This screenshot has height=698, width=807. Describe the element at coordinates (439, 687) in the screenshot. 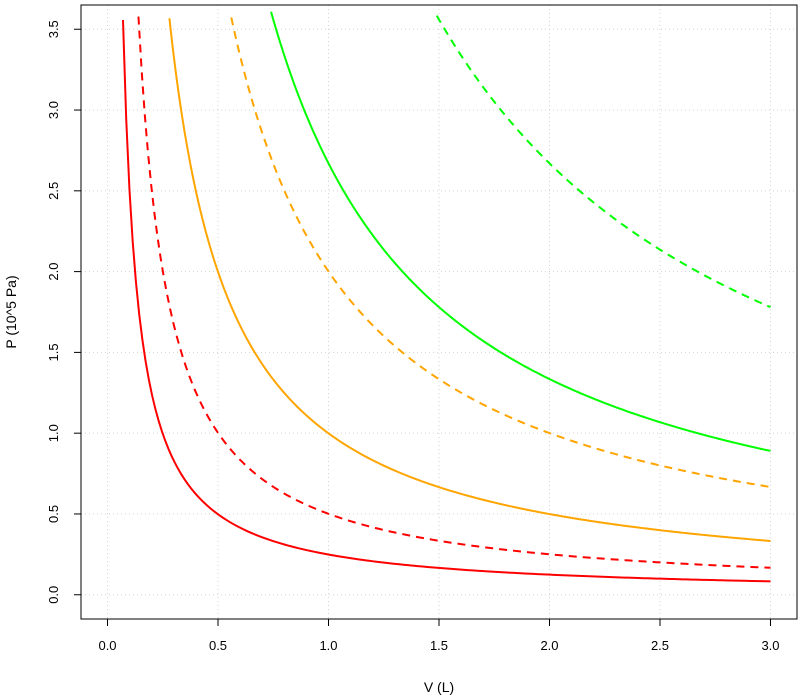

I see `x-axis-title: V (L)` at that location.